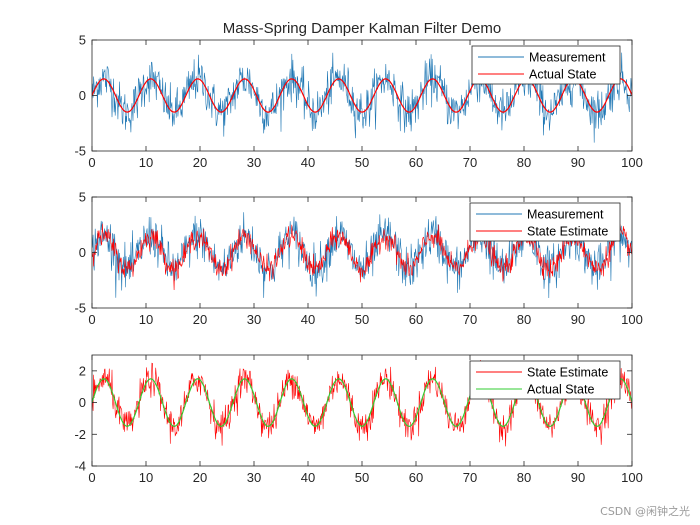  Describe the element at coordinates (80, 466) in the screenshot. I see `y-tick-label: -4` at that location.